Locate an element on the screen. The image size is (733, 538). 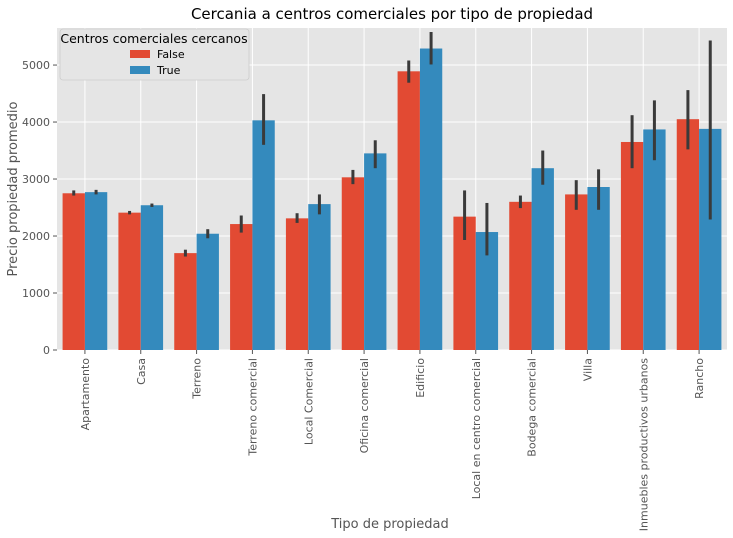
y-axis: 0 1000 2000 3000 4000 5000 is located at coordinates (39, 208).